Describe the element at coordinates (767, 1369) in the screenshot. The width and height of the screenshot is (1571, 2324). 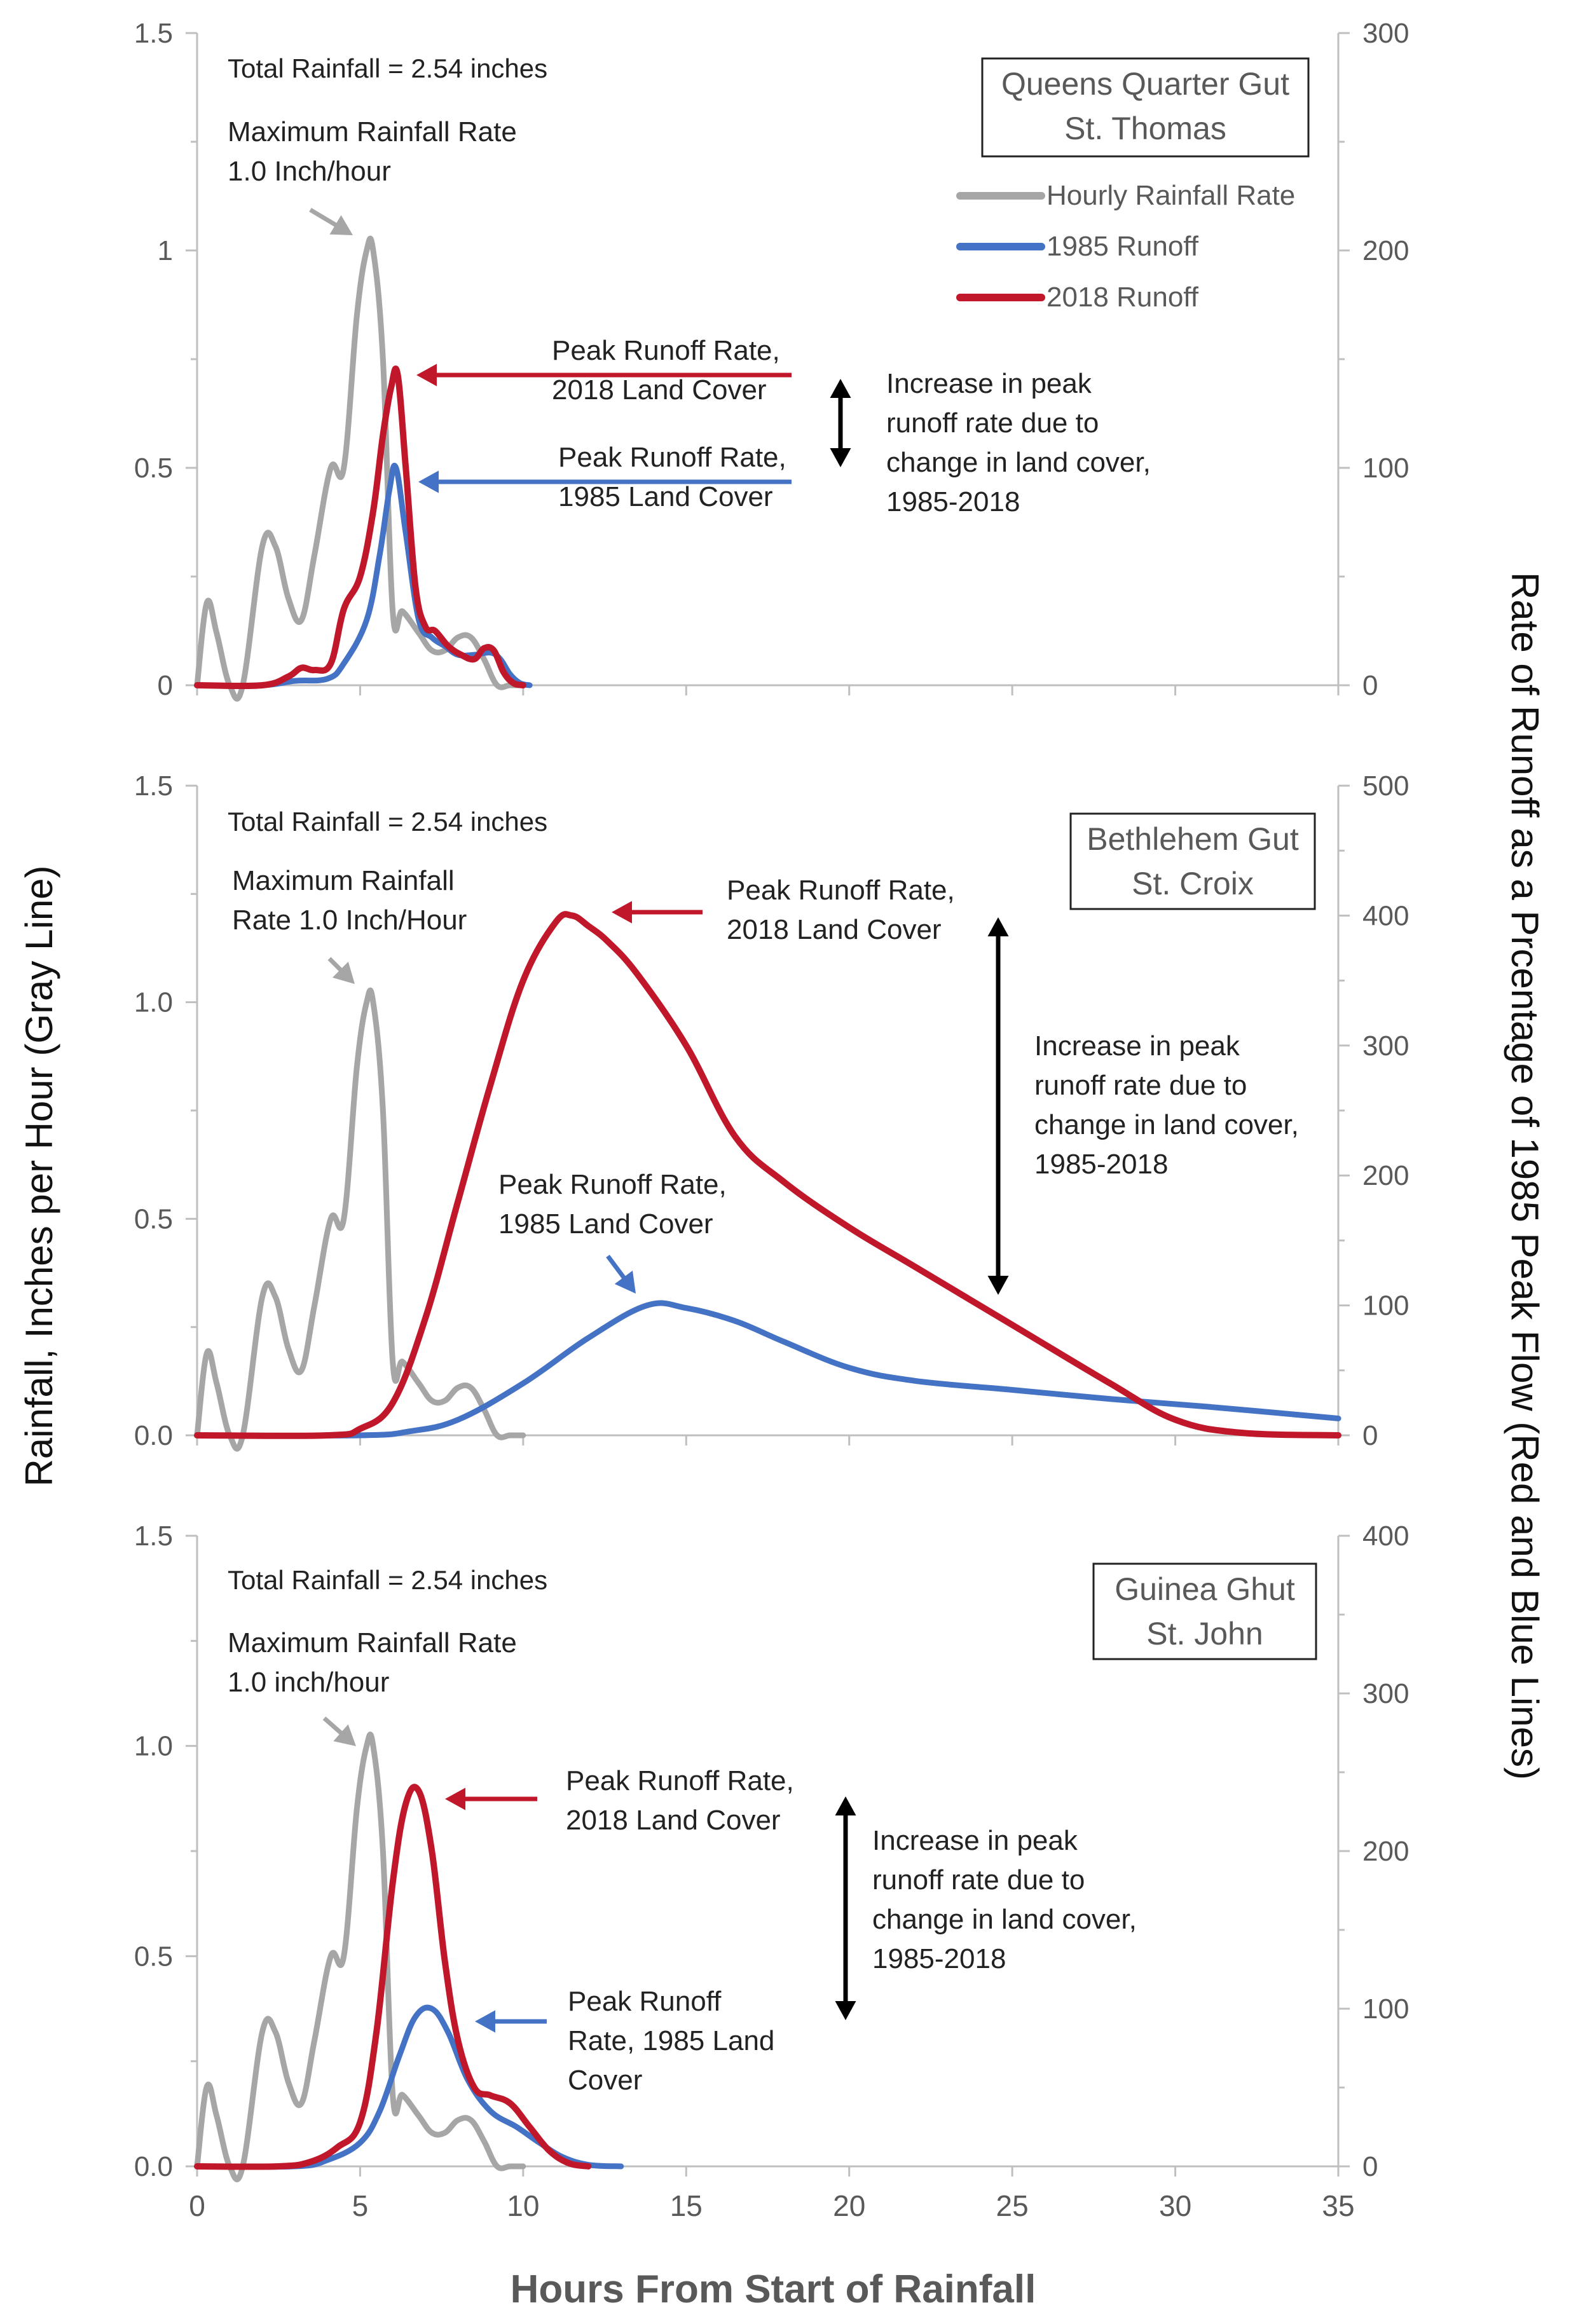
I see `series-line-1985-runoff` at that location.